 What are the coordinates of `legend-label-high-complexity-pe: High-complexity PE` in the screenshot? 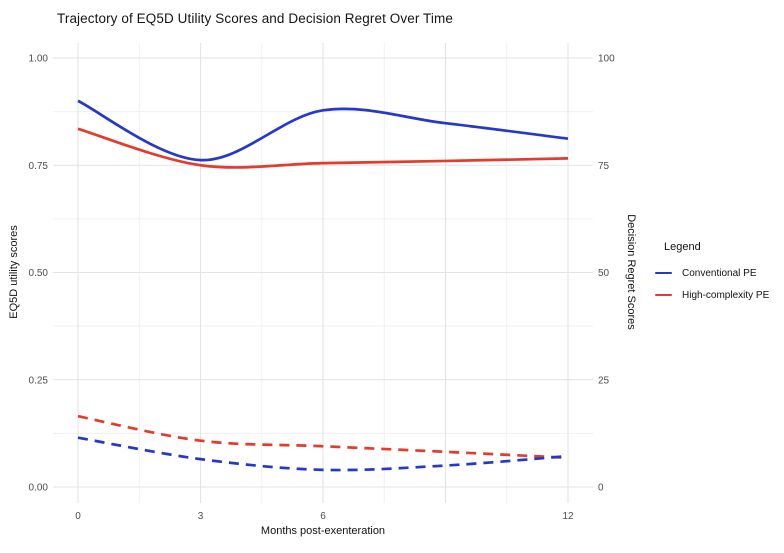 It's located at (726, 295).